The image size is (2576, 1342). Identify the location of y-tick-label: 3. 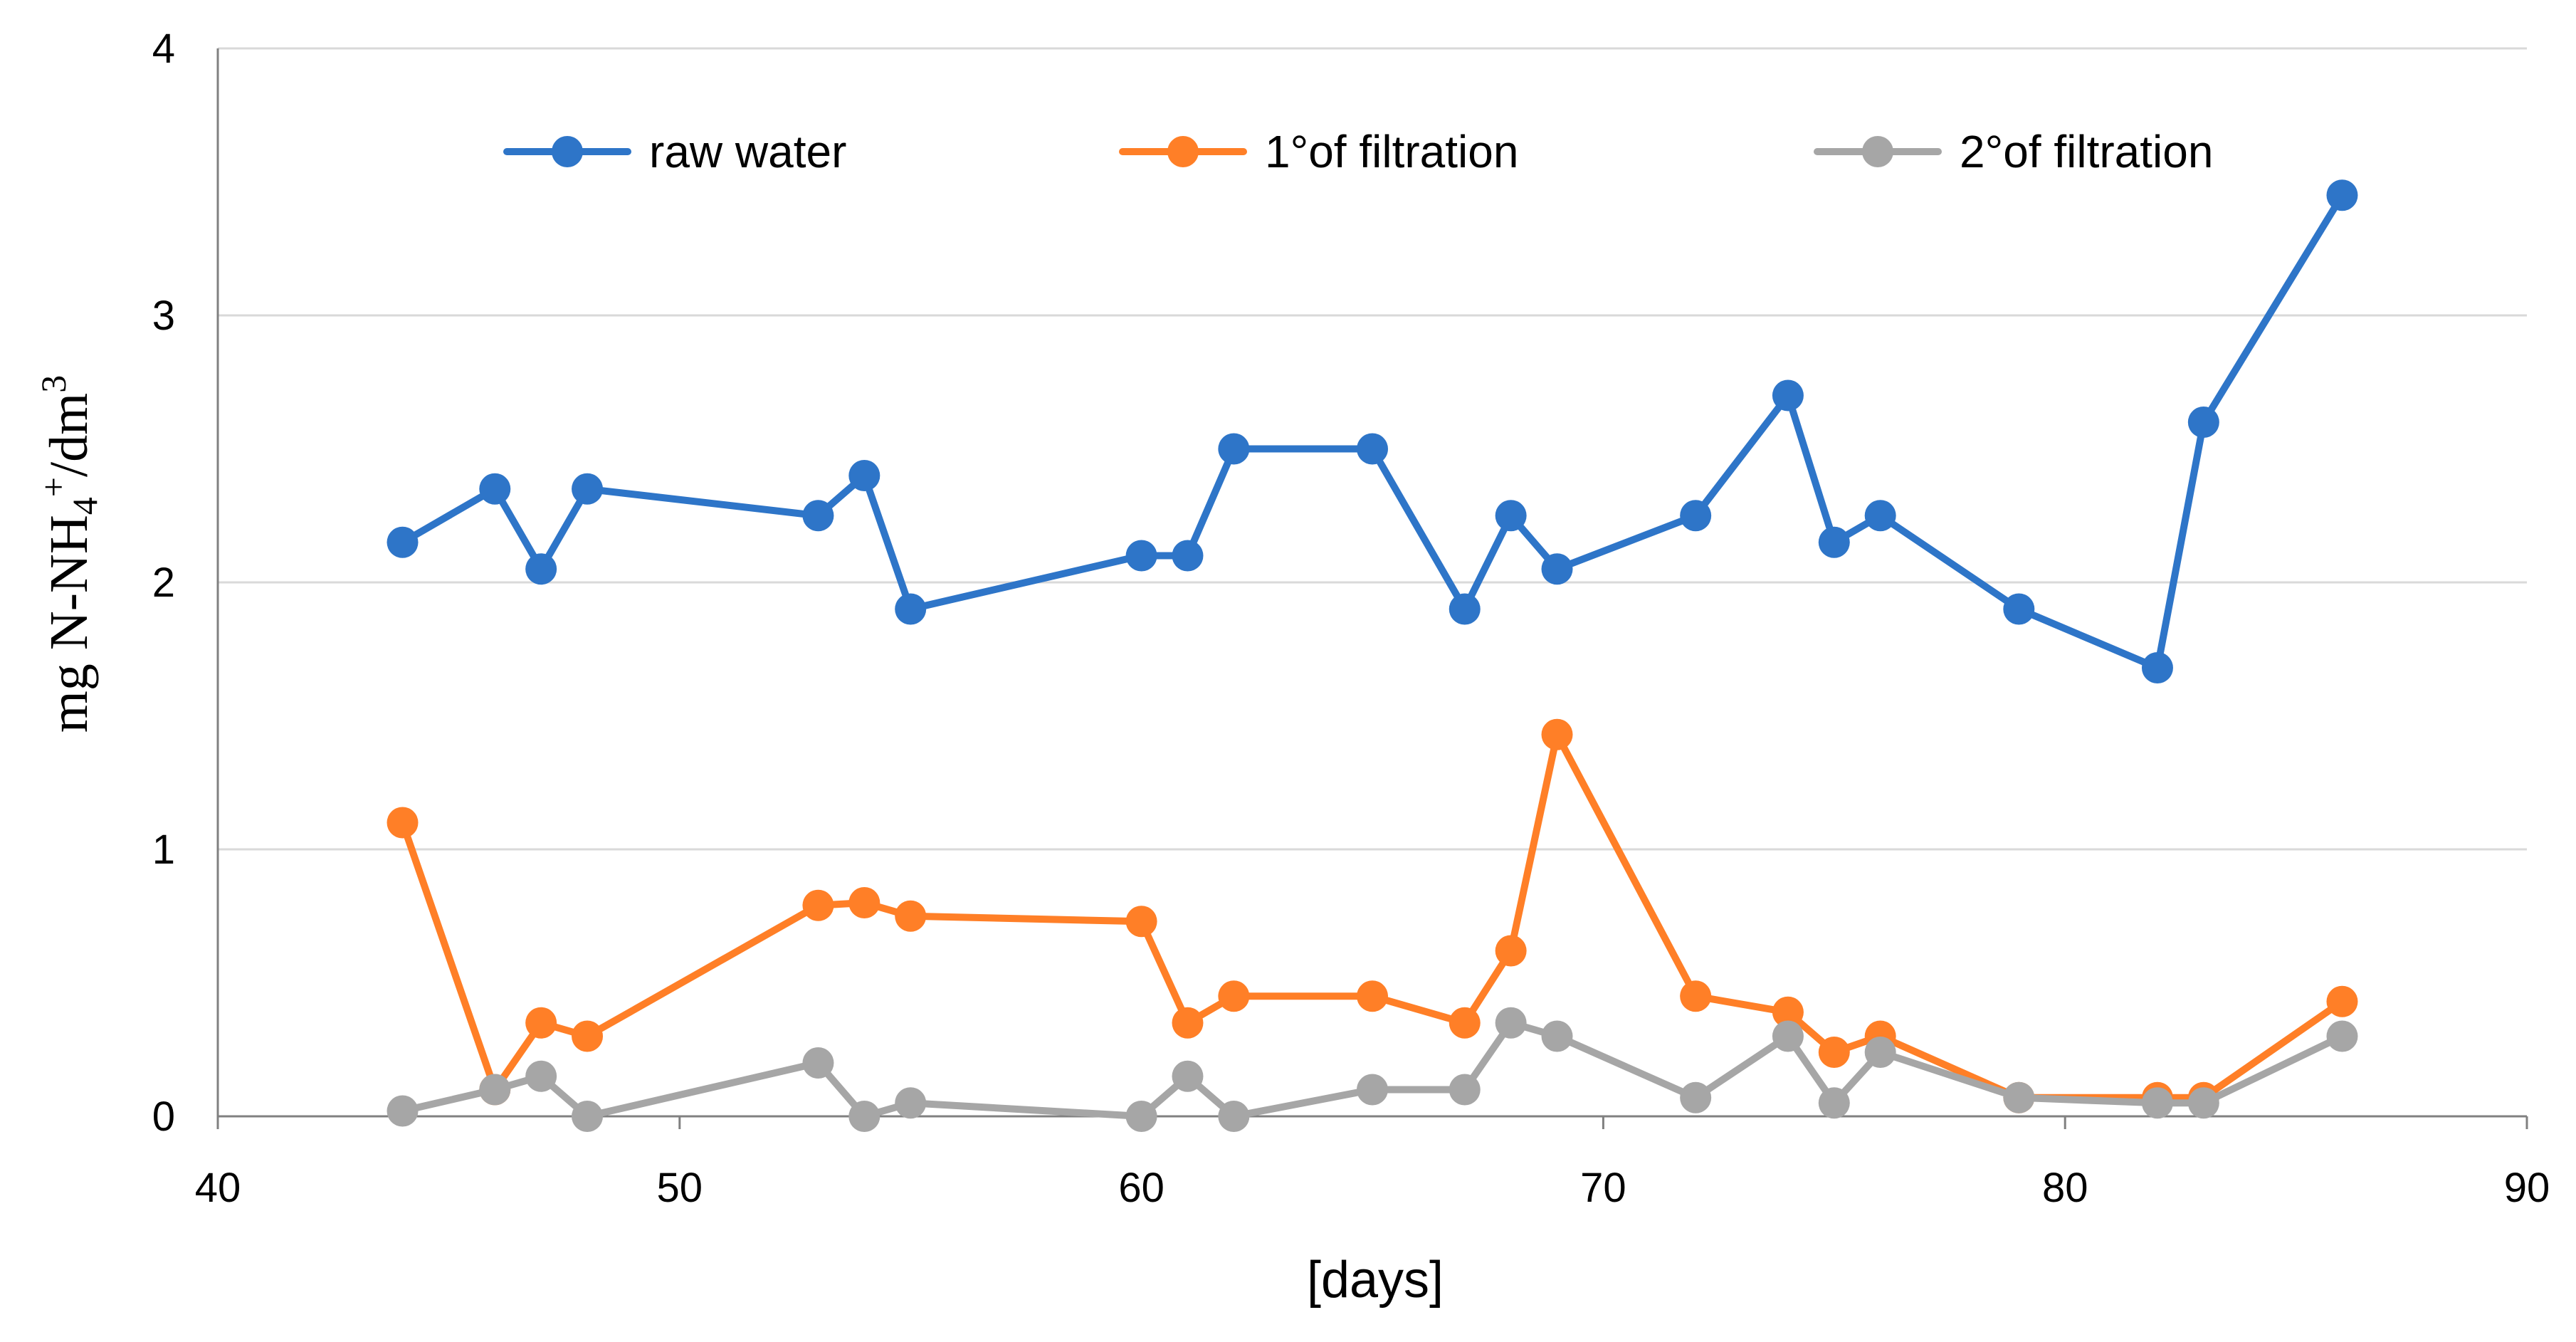
(164, 316).